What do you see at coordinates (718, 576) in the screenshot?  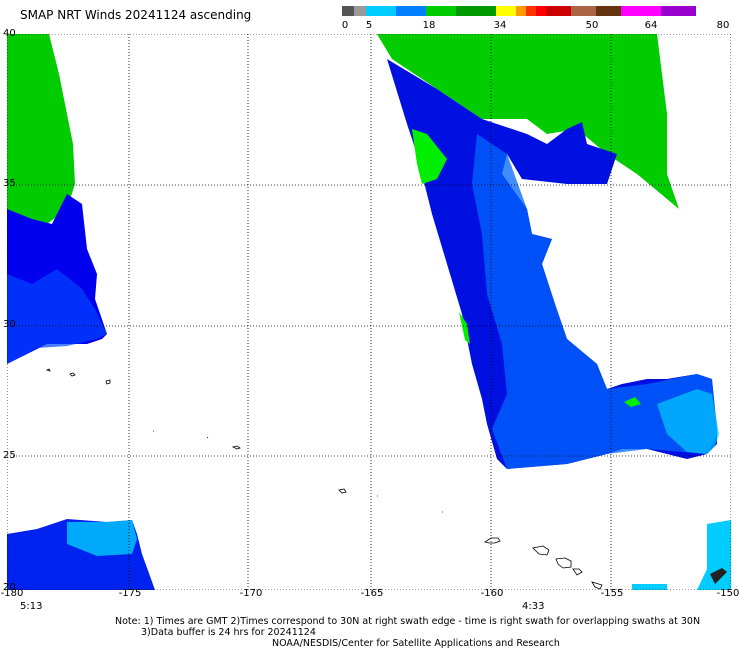 I see `wind-region-dark` at bounding box center [718, 576].